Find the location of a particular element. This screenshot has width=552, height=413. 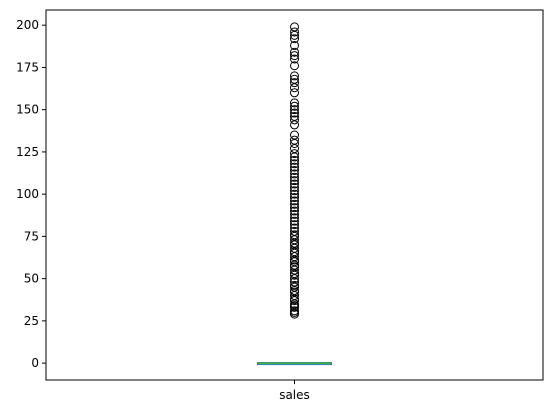

y-tick-label: 75 is located at coordinates (31, 236).